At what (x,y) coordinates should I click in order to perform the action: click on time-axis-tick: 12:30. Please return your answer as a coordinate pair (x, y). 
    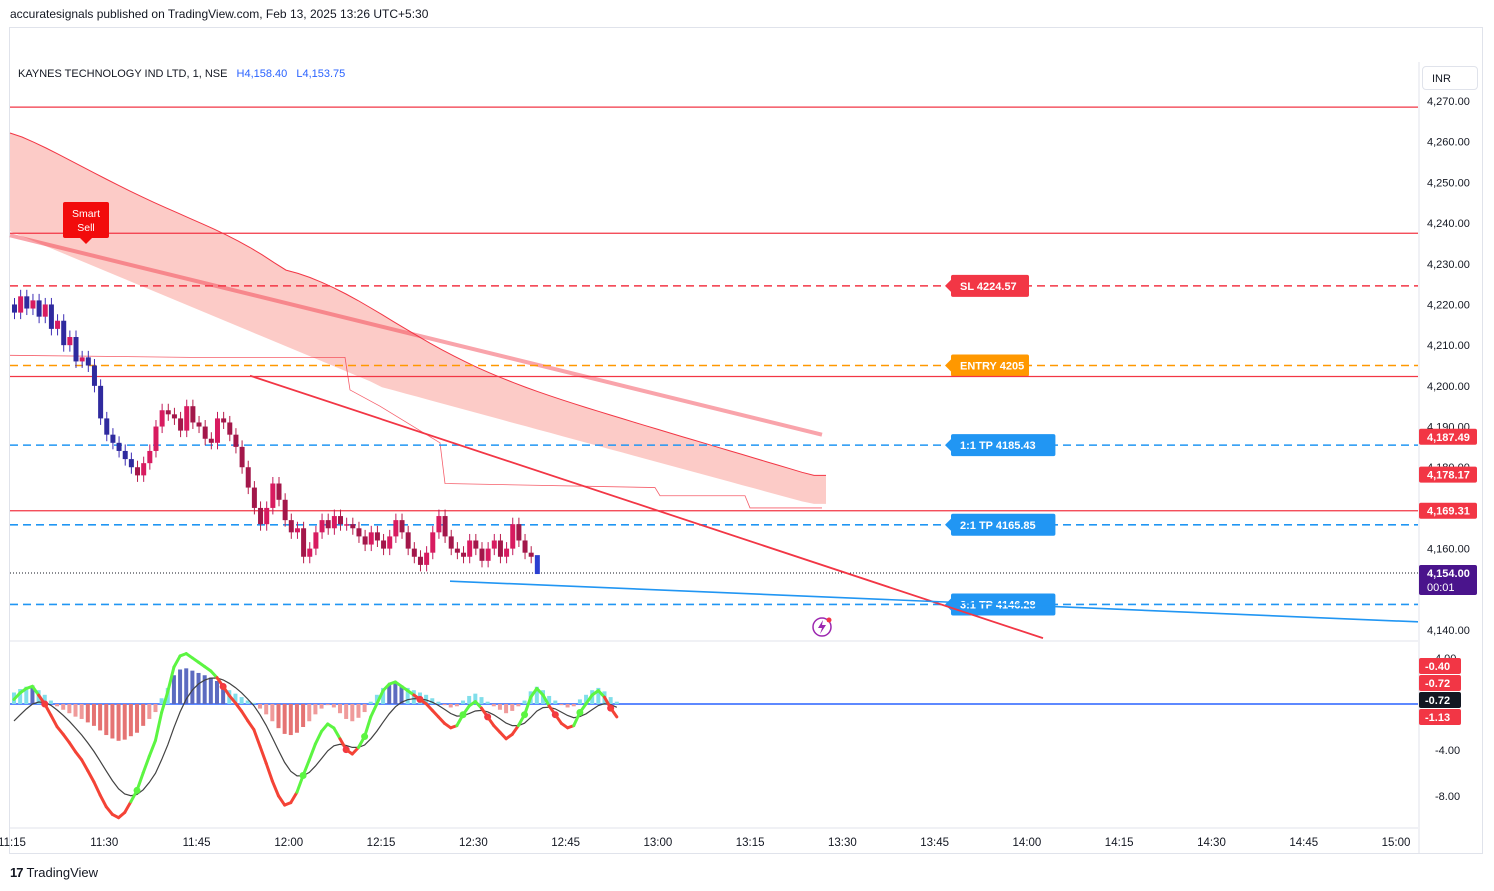
    Looking at the image, I should click on (473, 843).